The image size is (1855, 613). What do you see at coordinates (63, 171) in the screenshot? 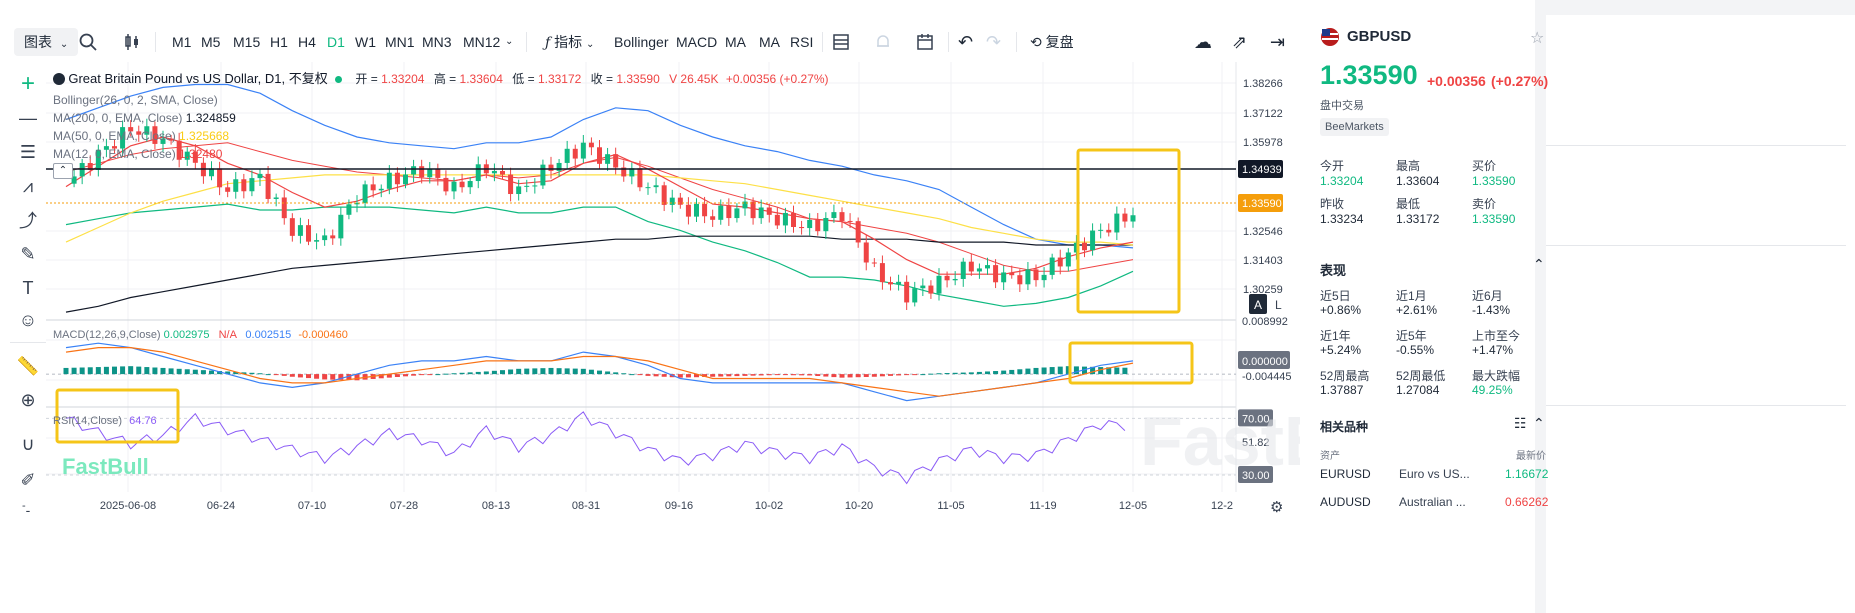
I see `collapse-legend-button: ⌃` at bounding box center [63, 171].